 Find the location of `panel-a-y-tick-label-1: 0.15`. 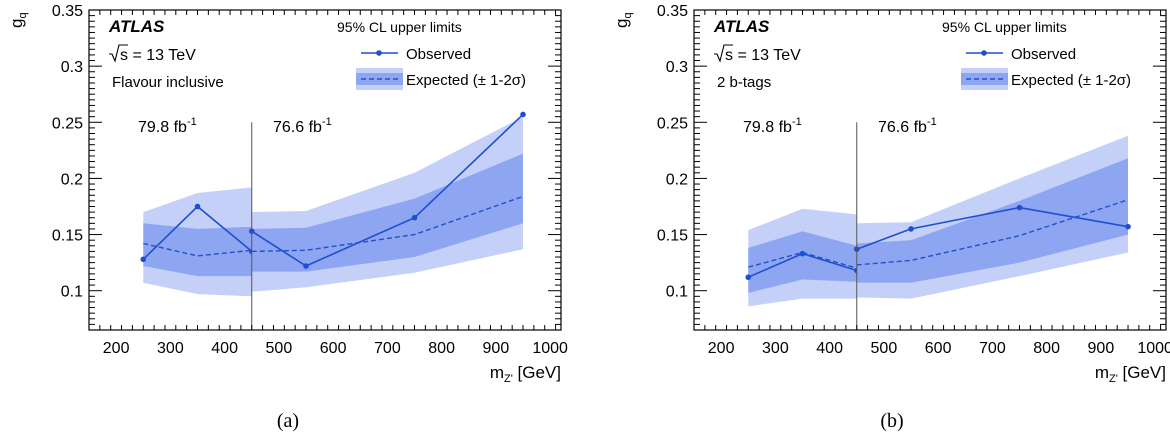

panel-a-y-tick-label-1: 0.15 is located at coordinates (67, 236).